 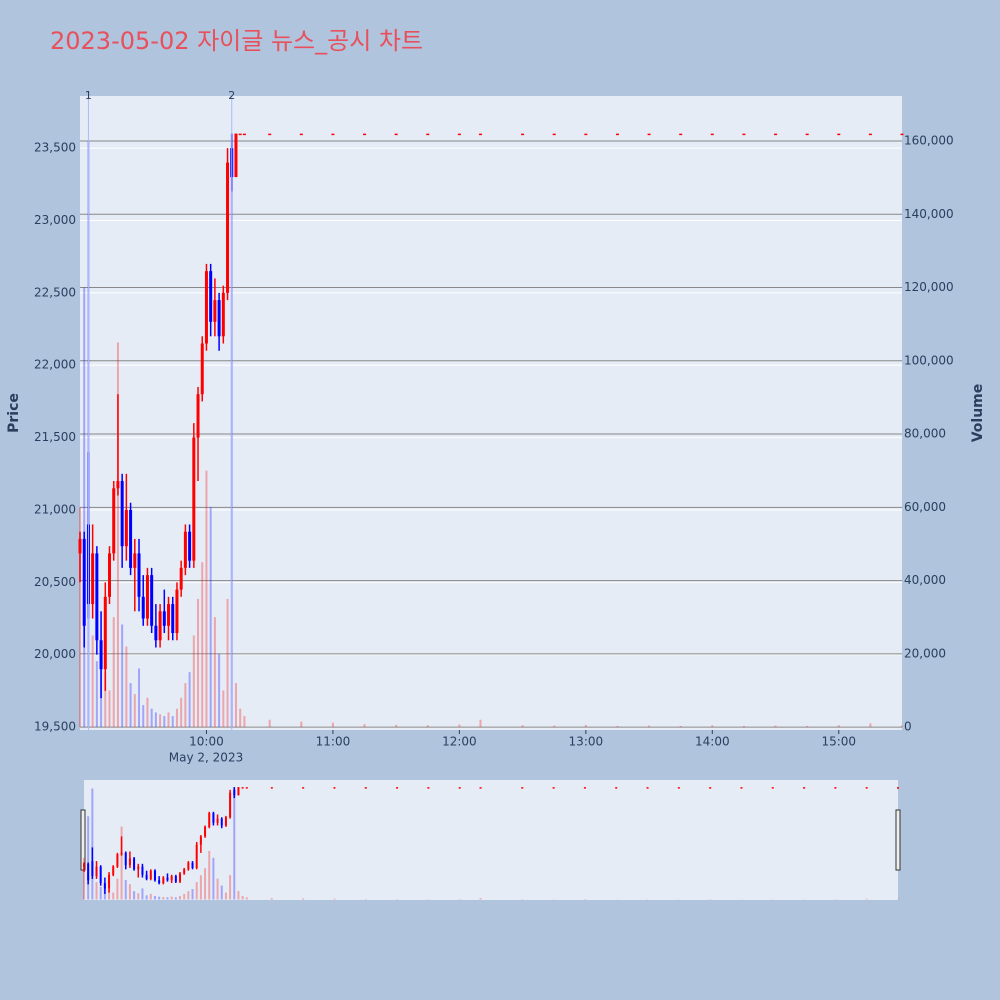 What do you see at coordinates (925, 580) in the screenshot?
I see `y2-tick-label: 40,000` at bounding box center [925, 580].